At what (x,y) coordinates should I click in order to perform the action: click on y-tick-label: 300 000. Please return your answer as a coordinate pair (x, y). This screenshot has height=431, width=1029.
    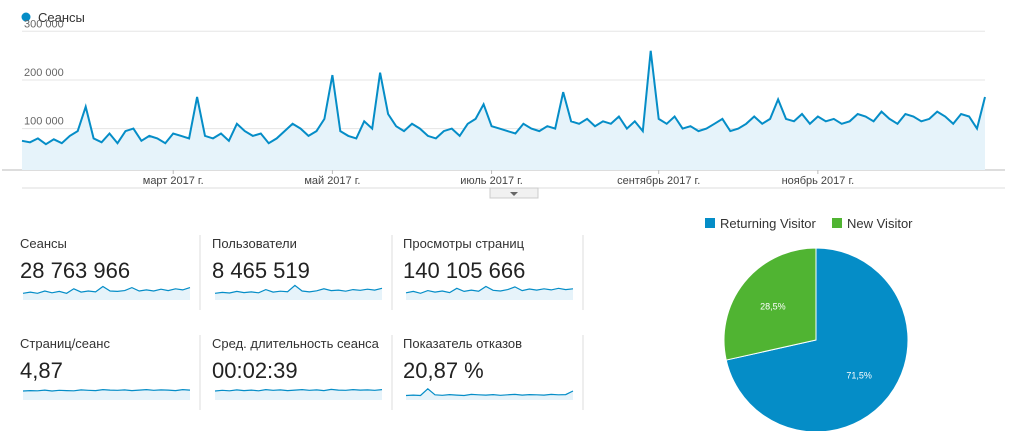
    Looking at the image, I should click on (44, 24).